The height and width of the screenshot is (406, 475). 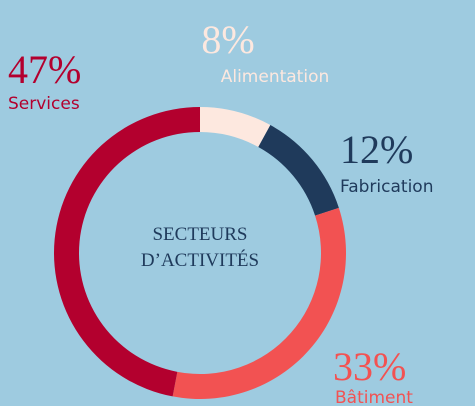 What do you see at coordinates (376, 149) in the screenshot?
I see `value-label: 12%` at bounding box center [376, 149].